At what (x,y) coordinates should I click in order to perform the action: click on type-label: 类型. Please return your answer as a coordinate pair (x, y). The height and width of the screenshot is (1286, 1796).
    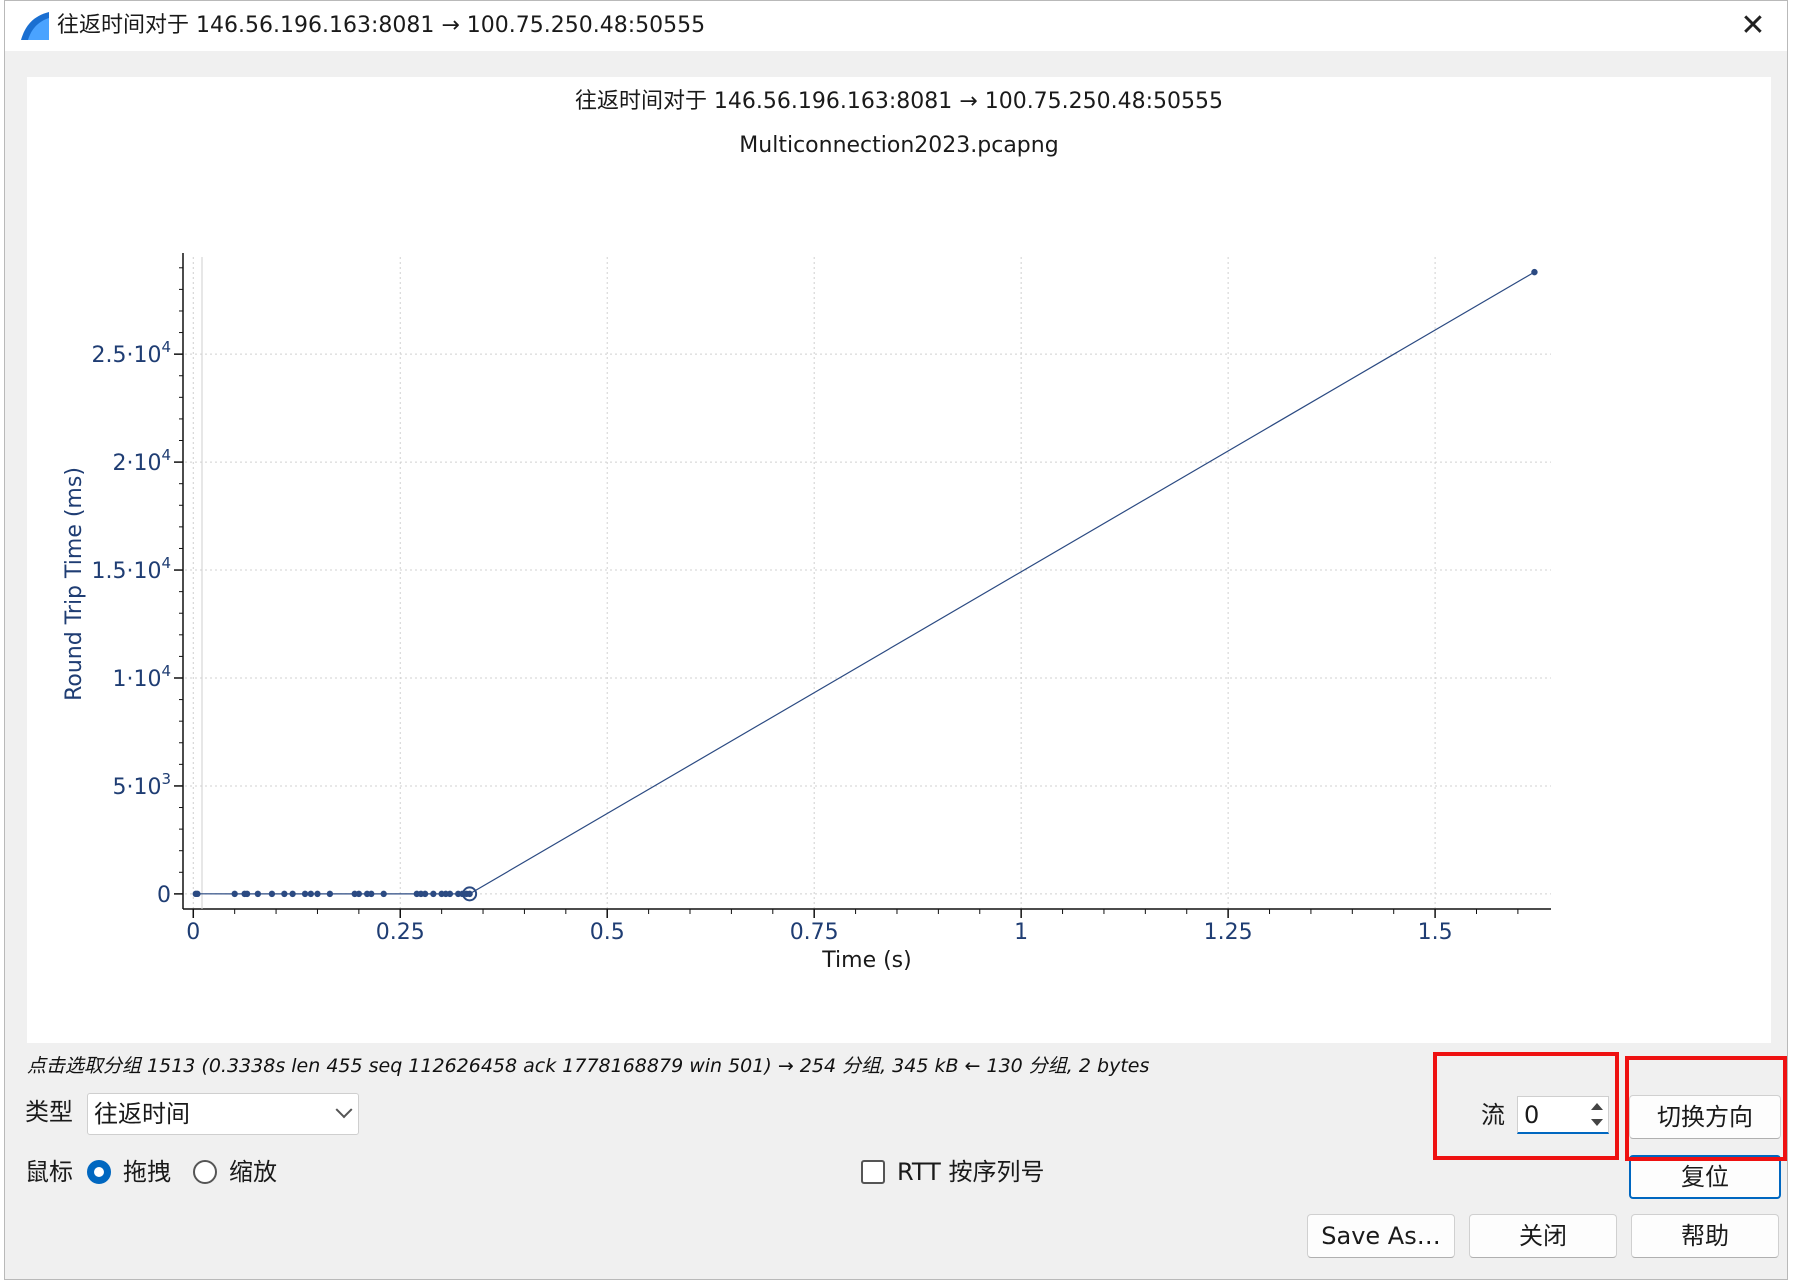
    Looking at the image, I should click on (49, 1112).